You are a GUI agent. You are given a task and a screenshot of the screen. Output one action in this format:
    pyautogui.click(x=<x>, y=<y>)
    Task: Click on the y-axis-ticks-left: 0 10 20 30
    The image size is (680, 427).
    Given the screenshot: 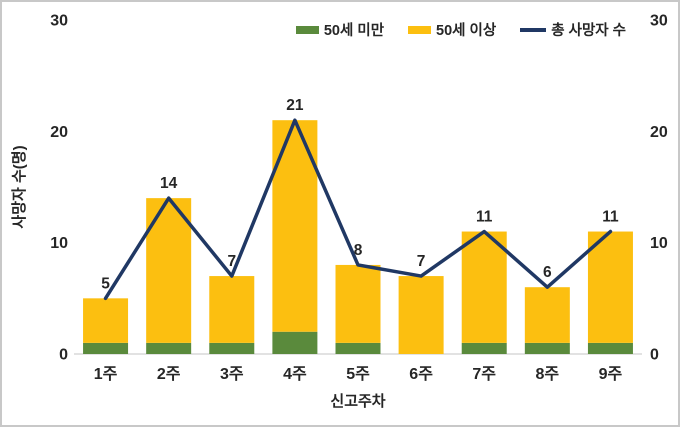 What is the action you would take?
    pyautogui.click(x=59, y=188)
    